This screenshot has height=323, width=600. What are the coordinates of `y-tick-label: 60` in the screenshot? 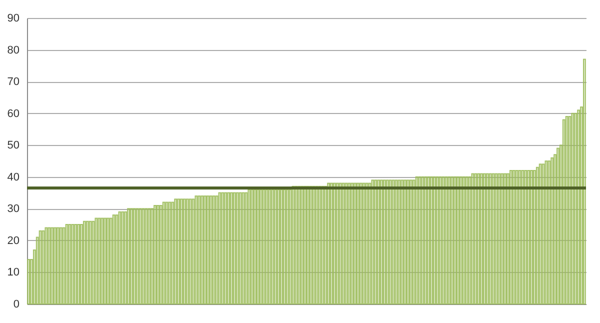 It's located at (13, 114).